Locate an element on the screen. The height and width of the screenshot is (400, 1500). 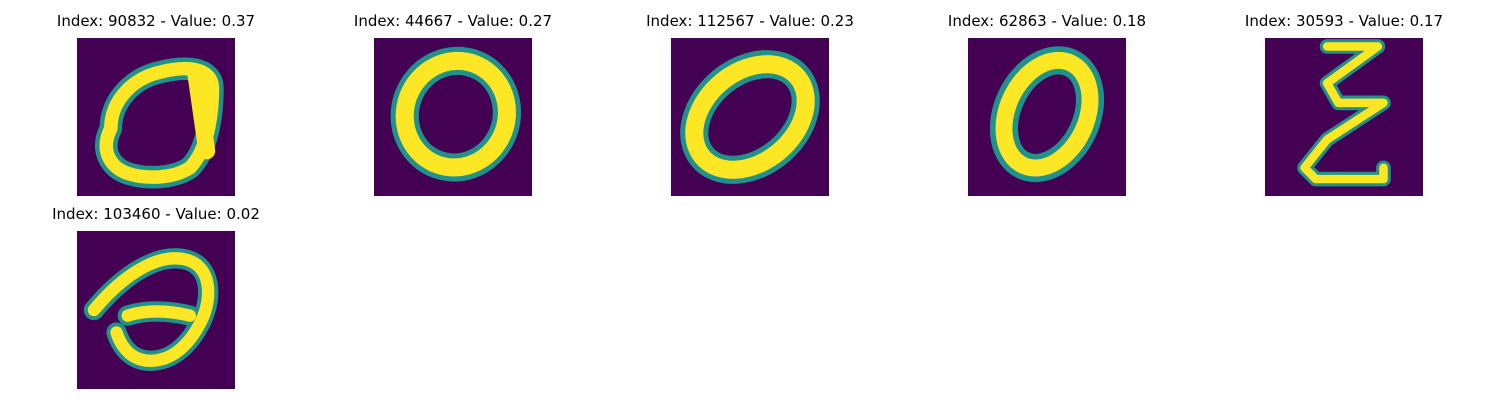
digit-panel-1: Index: 90832 - Value: 0.37 is located at coordinates (156, 104).